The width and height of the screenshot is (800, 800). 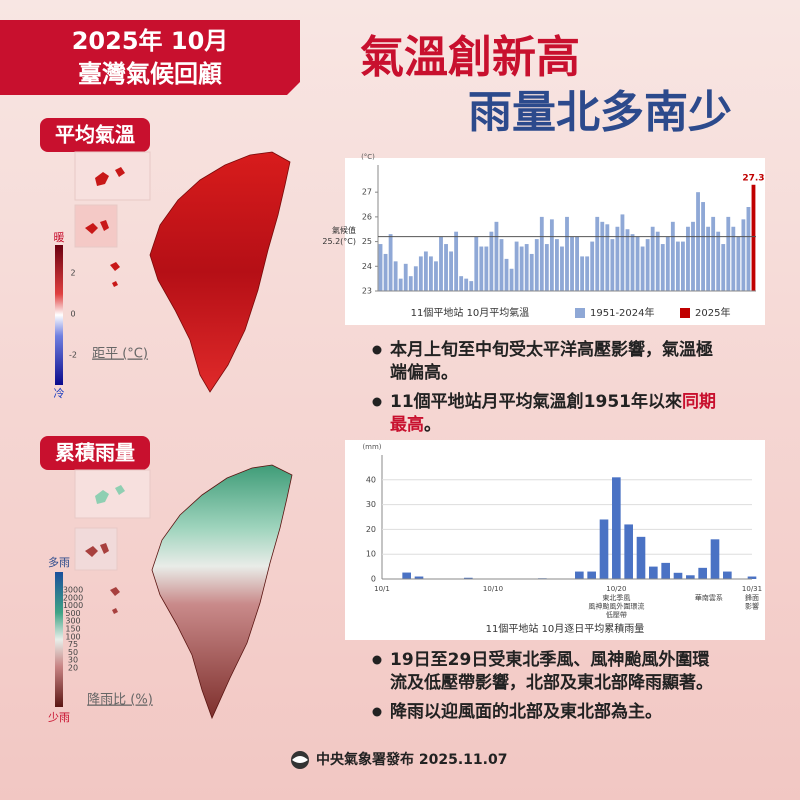 I want to click on reference-label: 25.2(°C), so click(x=339, y=241).